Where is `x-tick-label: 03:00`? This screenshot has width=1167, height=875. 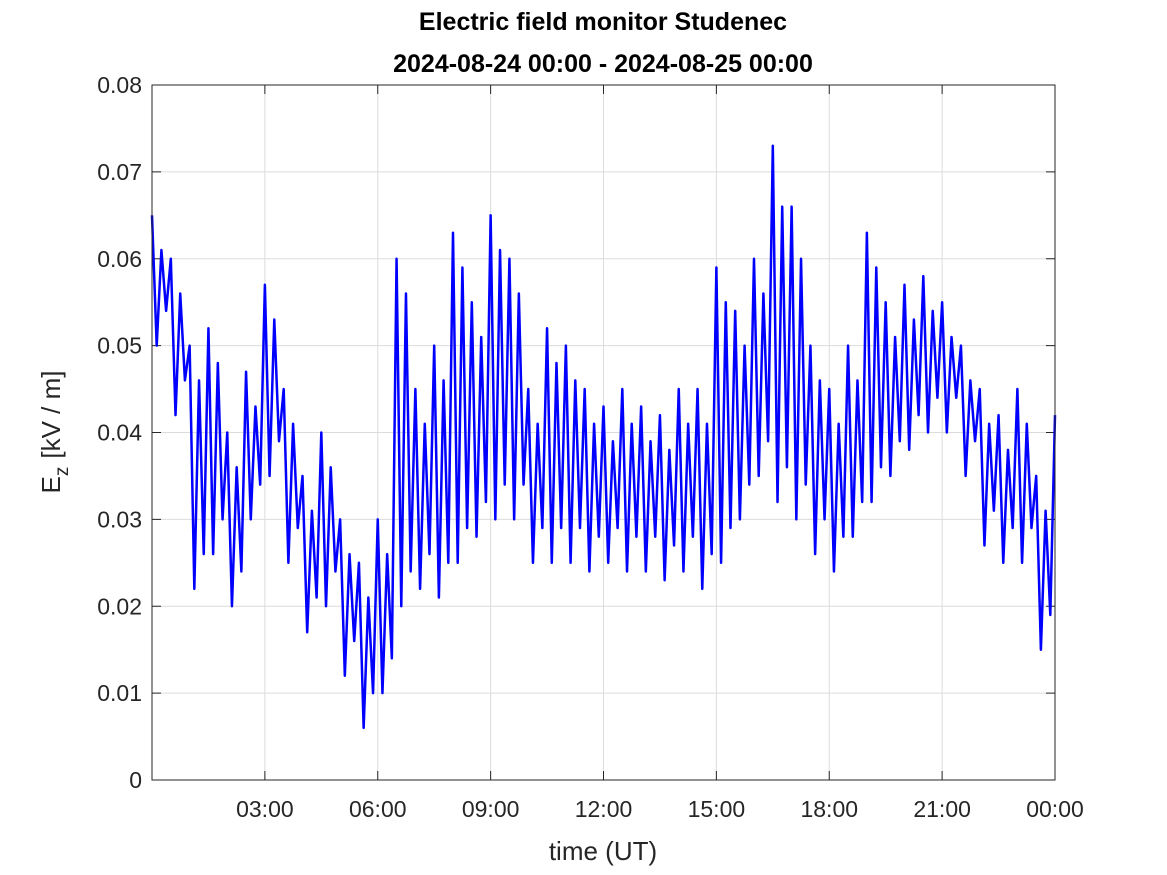 x-tick-label: 03:00 is located at coordinates (265, 809).